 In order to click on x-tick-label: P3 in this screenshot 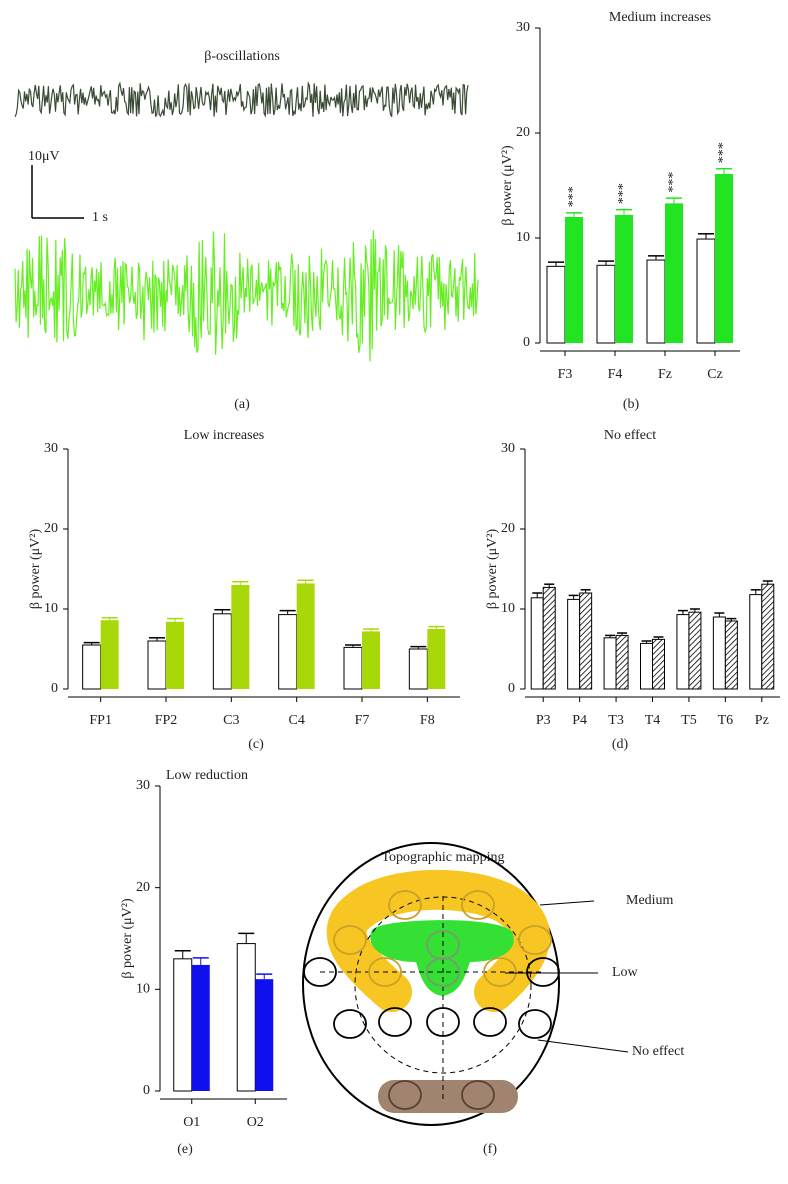, I will do `click(543, 720)`.